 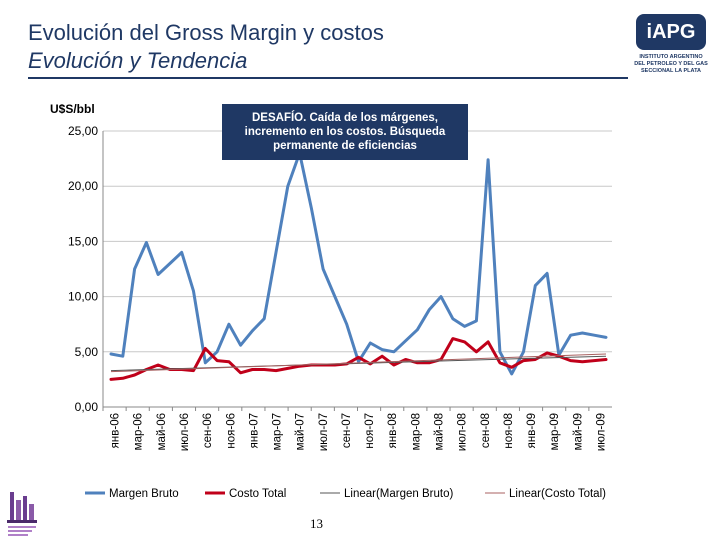 What do you see at coordinates (671, 32) in the screenshot?
I see `logo-mark: iAPG` at bounding box center [671, 32].